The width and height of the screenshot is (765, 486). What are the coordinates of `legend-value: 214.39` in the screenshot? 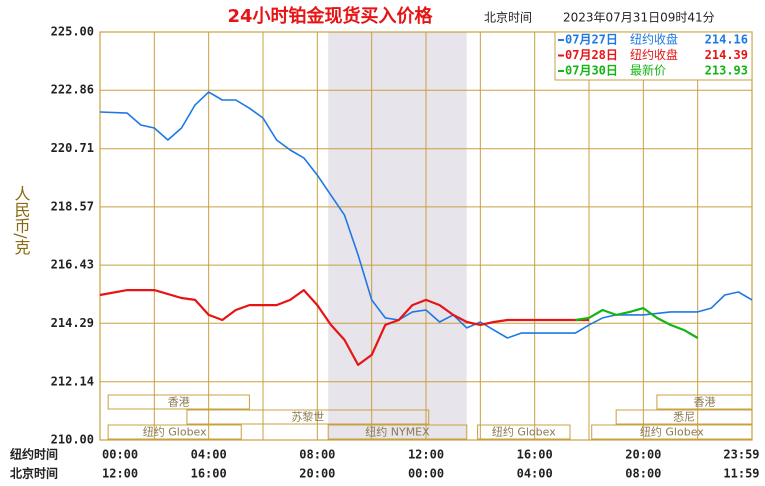 It's located at (726, 55).